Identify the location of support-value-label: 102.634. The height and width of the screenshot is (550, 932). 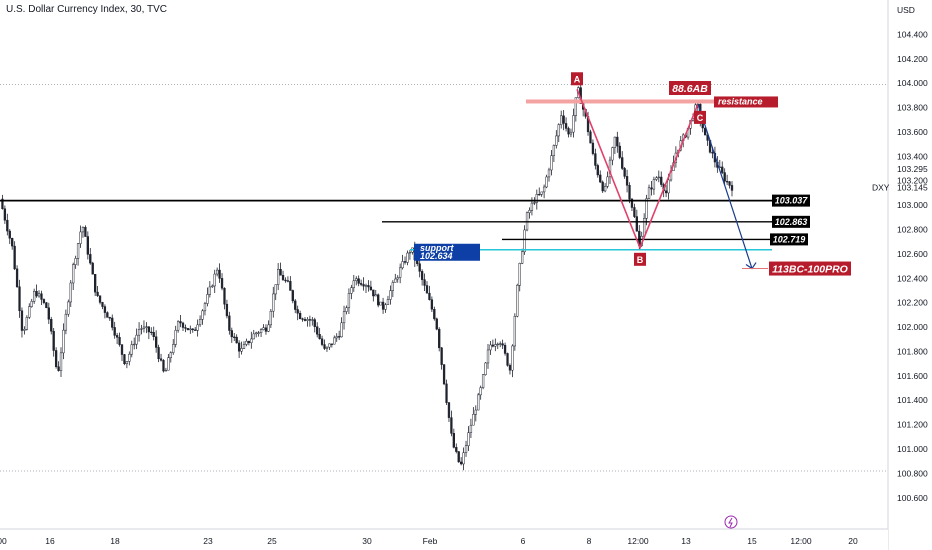
(436, 256).